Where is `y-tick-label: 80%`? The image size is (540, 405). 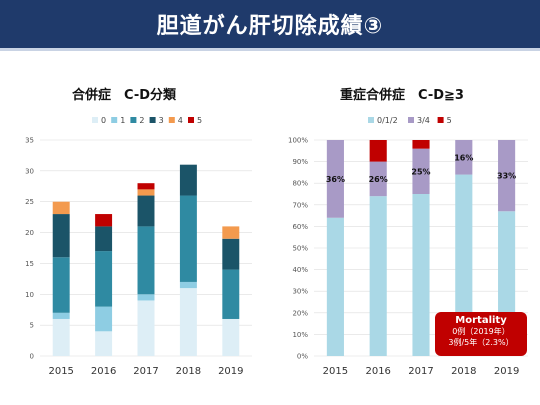
y-tick-label: 80% is located at coordinates (300, 184).